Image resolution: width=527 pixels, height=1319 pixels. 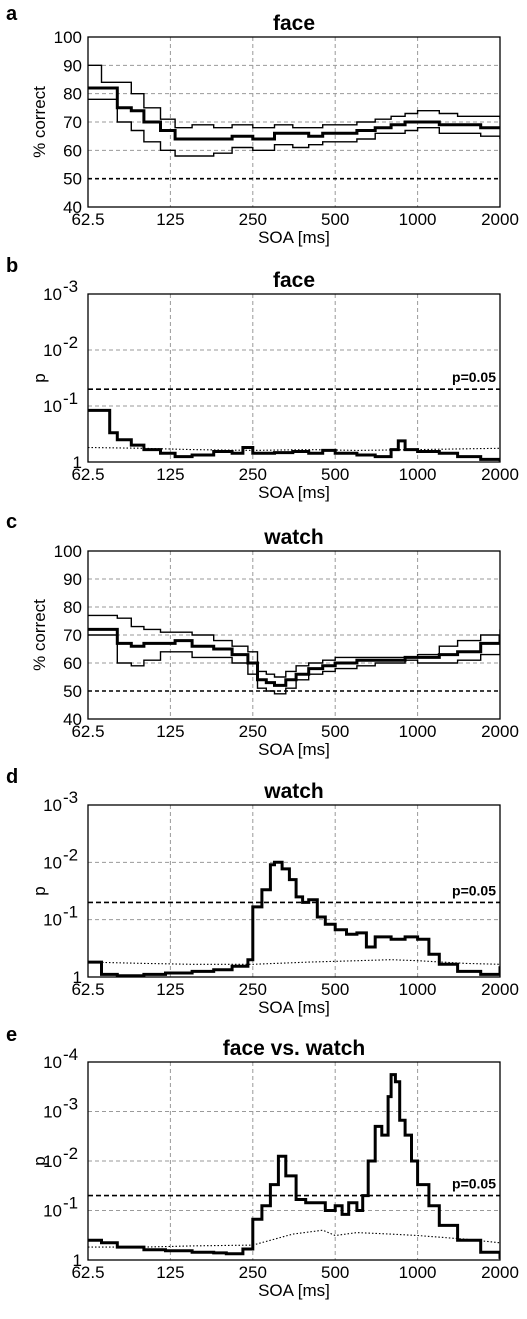 I want to click on chart-title: watch, so click(x=293, y=791).